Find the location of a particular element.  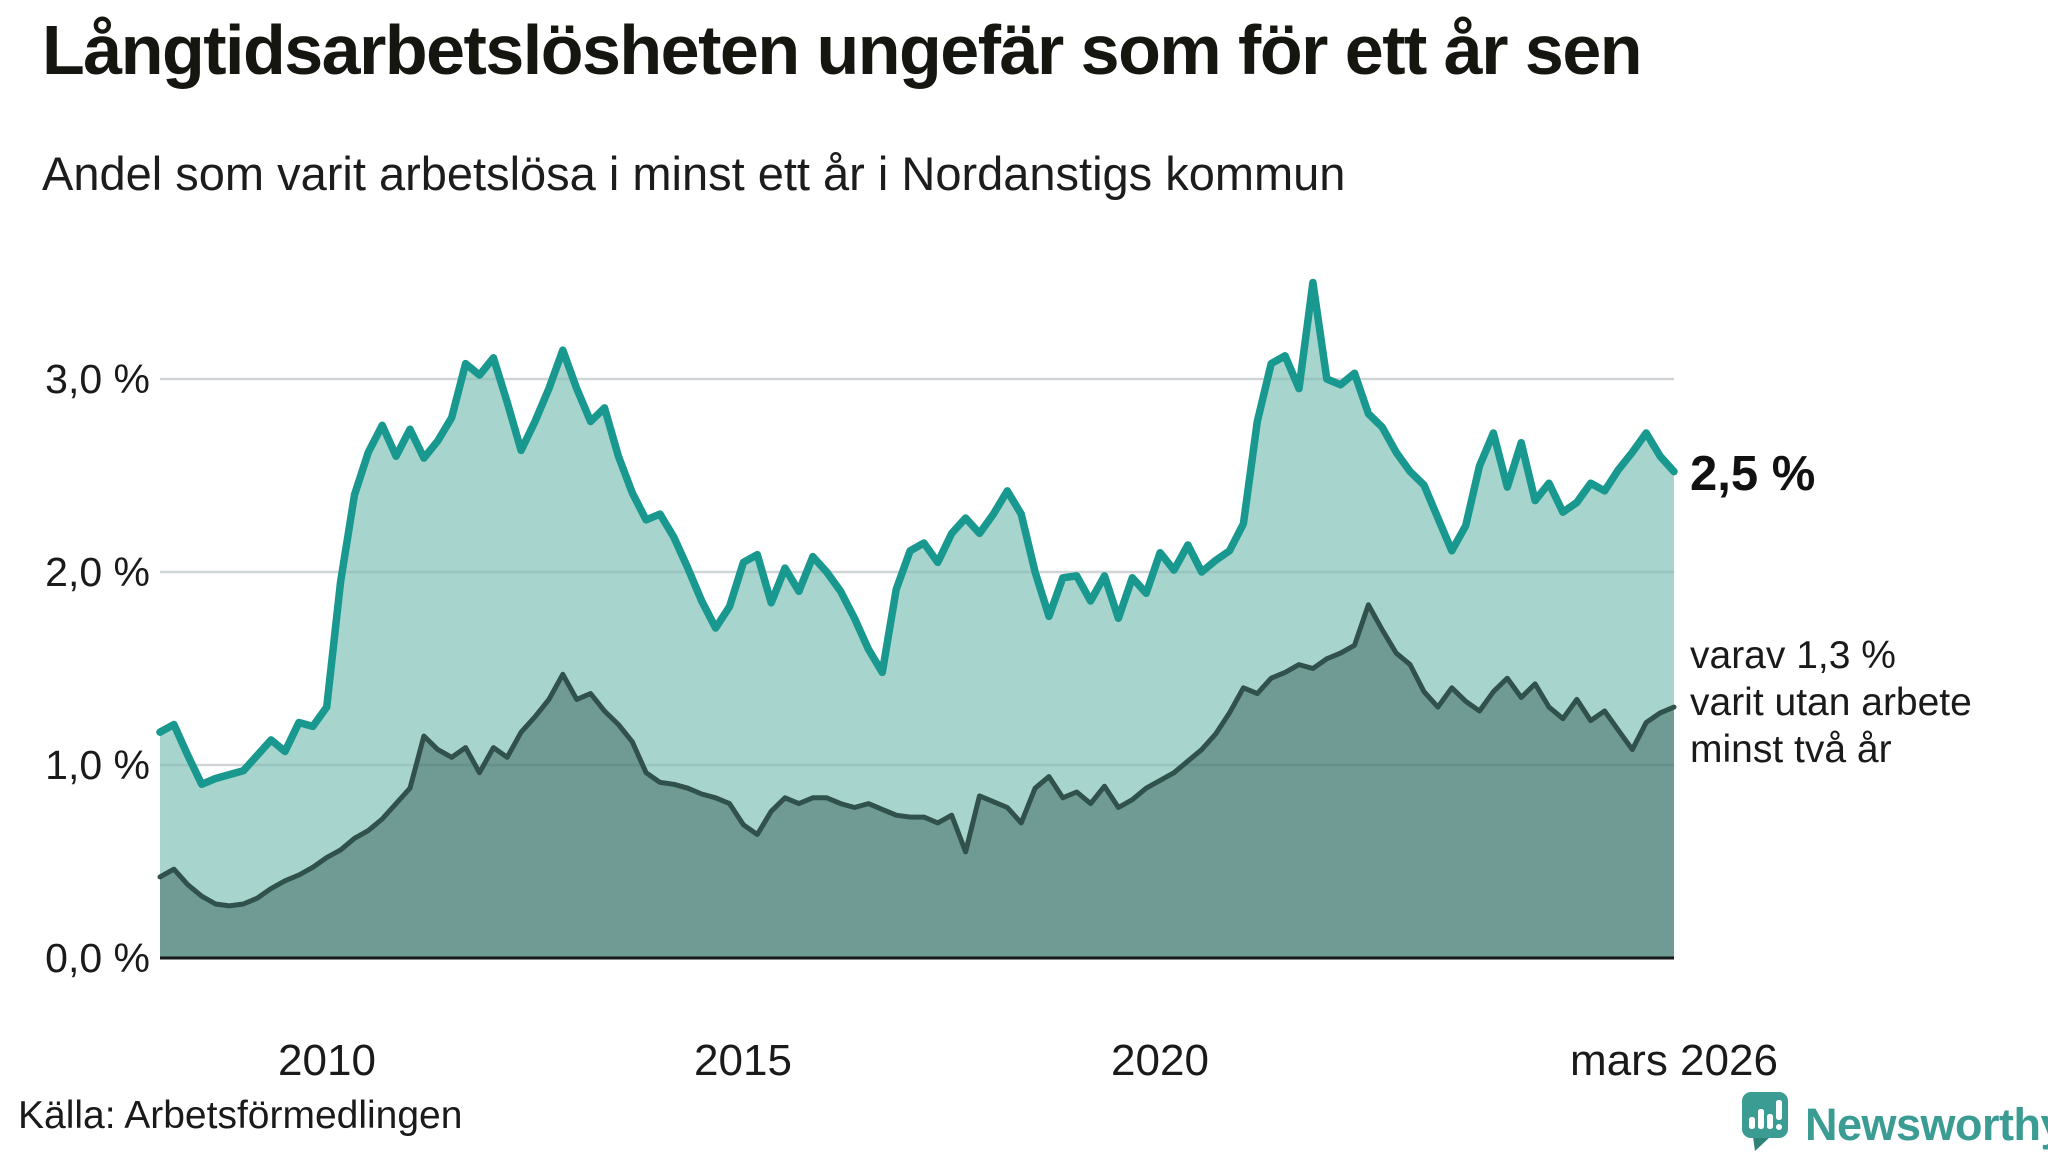

y-tick-3: 3,0 % is located at coordinates (97, 379).